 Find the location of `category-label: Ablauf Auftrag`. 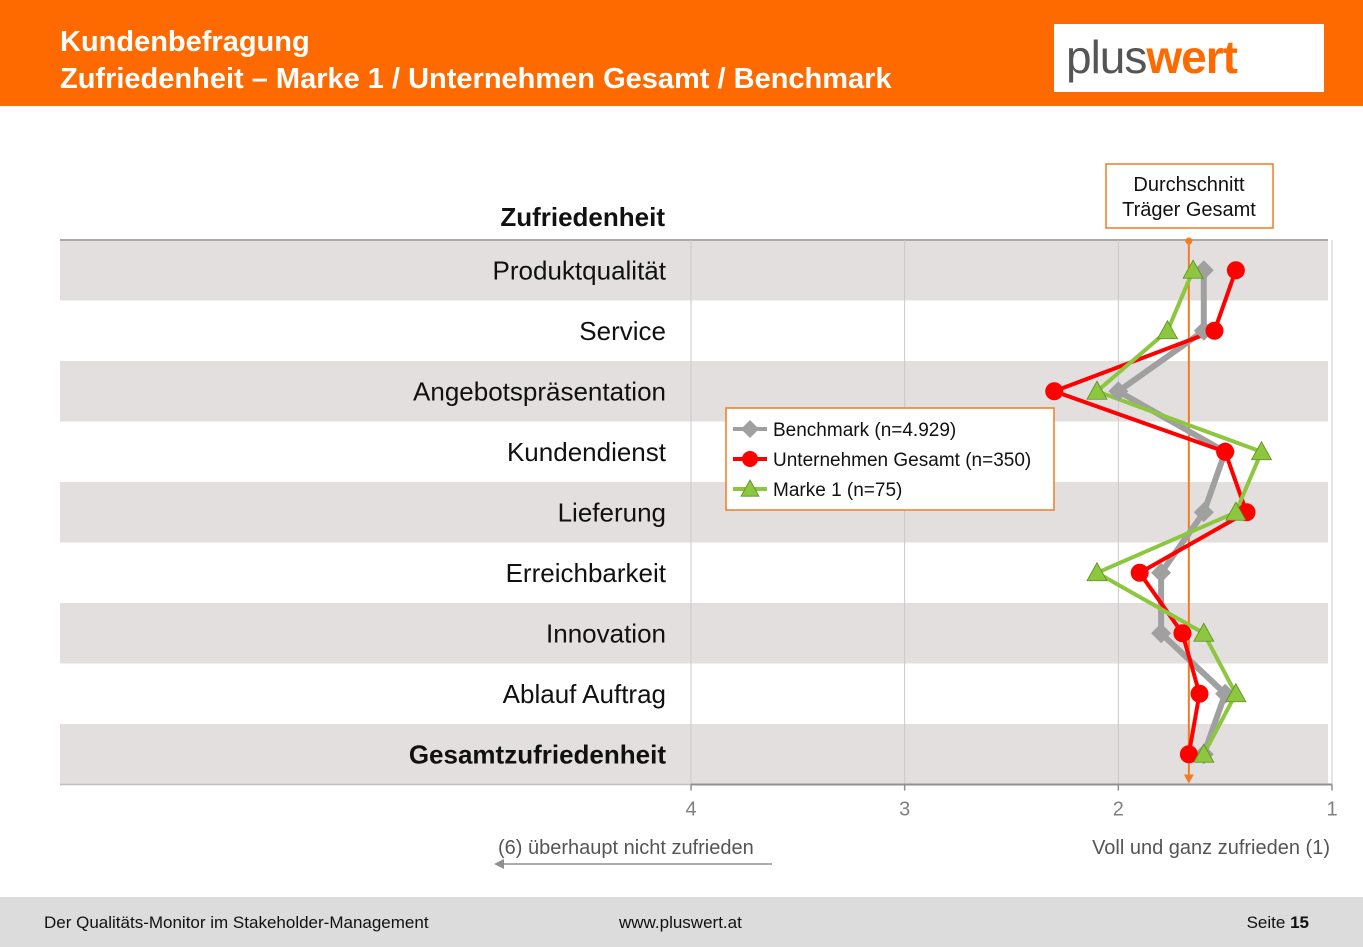

category-label: Ablauf Auftrag is located at coordinates (584, 694).